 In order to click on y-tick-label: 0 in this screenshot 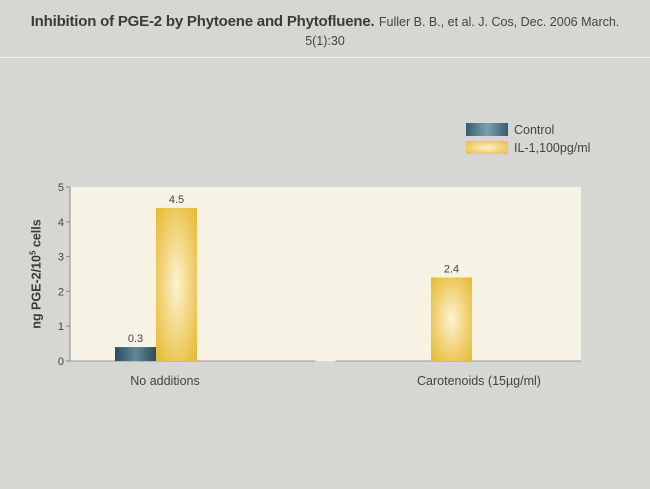, I will do `click(61, 362)`.